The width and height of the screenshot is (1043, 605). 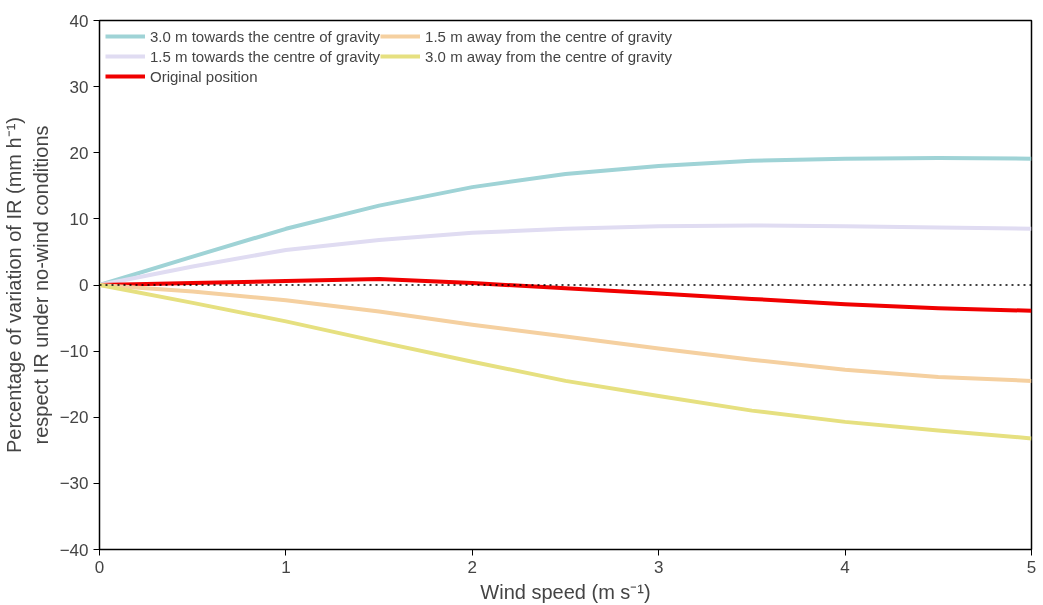 I want to click on legend-label: 1.5 m towards the centre of gravity, so click(x=265, y=56).